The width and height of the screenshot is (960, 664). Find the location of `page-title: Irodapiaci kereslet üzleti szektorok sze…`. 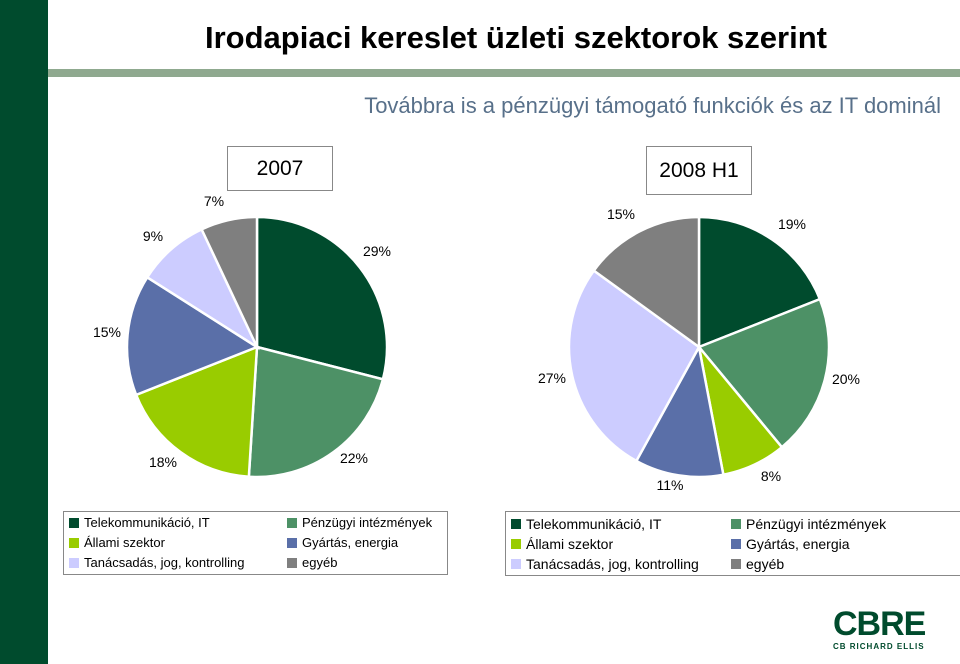

page-title: Irodapiaci kereslet üzleti szektorok sze… is located at coordinates (516, 37).